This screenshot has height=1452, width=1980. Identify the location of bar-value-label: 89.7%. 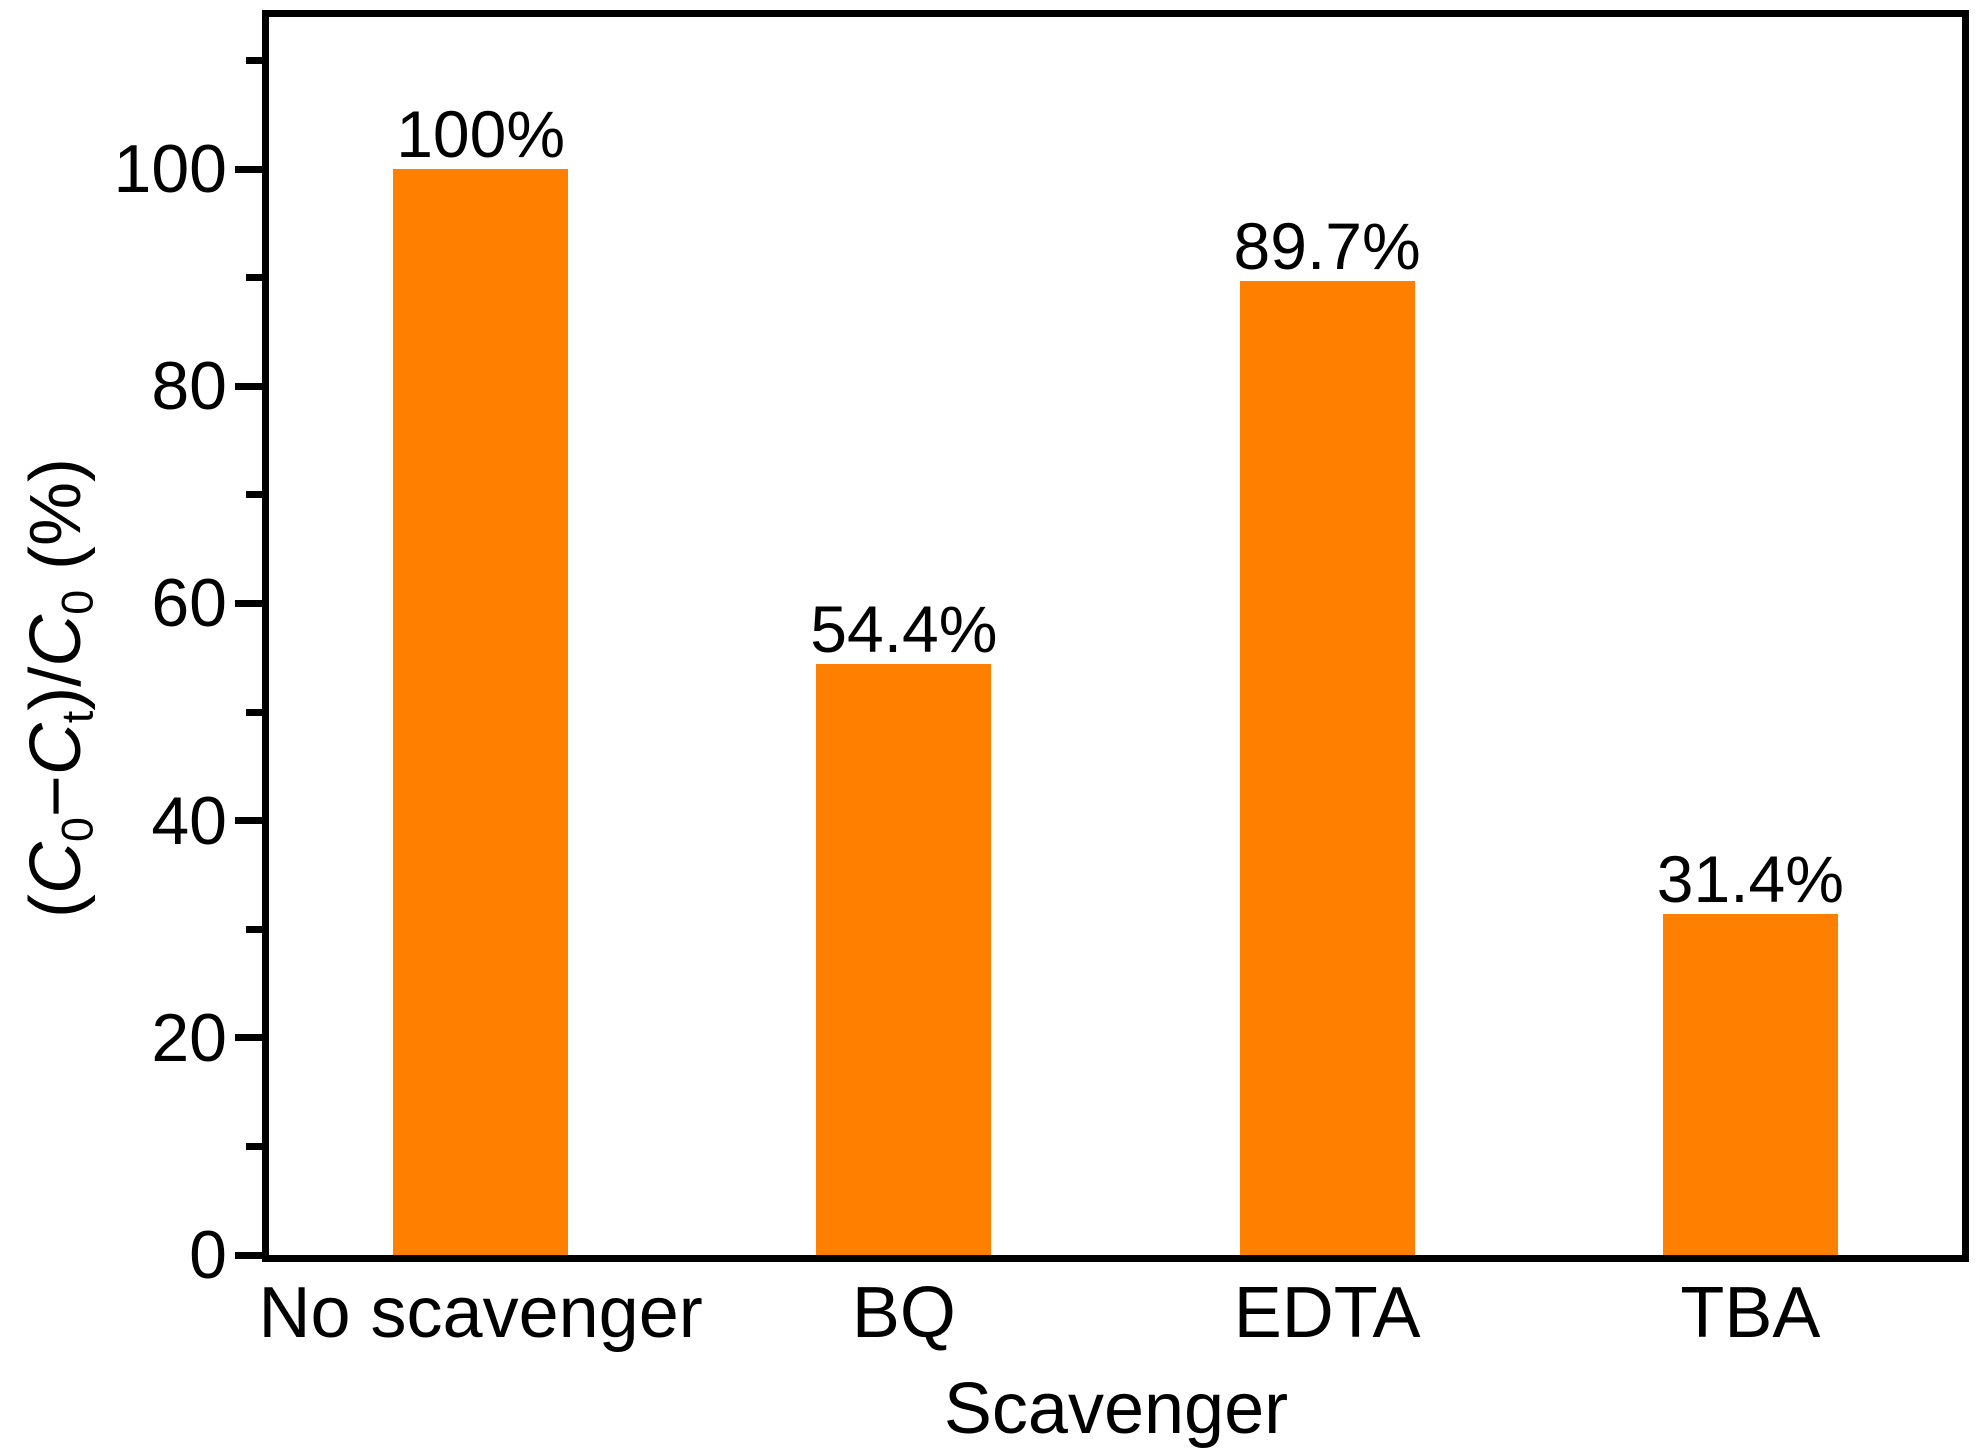
(1327, 245).